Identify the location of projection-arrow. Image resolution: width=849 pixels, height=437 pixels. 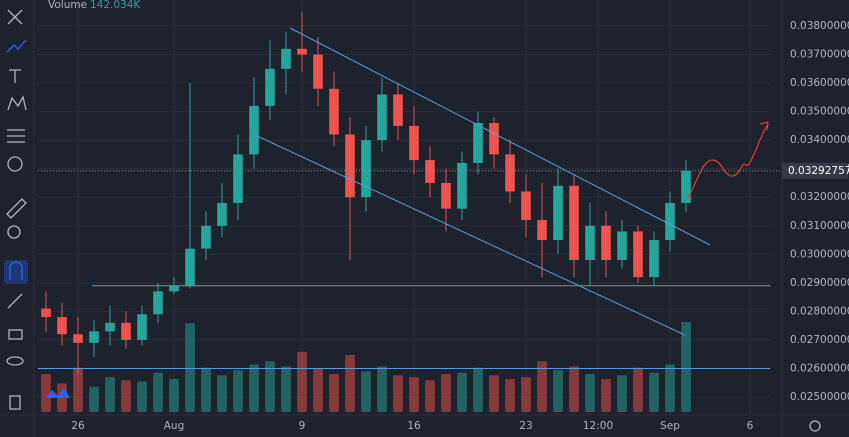
(728, 161).